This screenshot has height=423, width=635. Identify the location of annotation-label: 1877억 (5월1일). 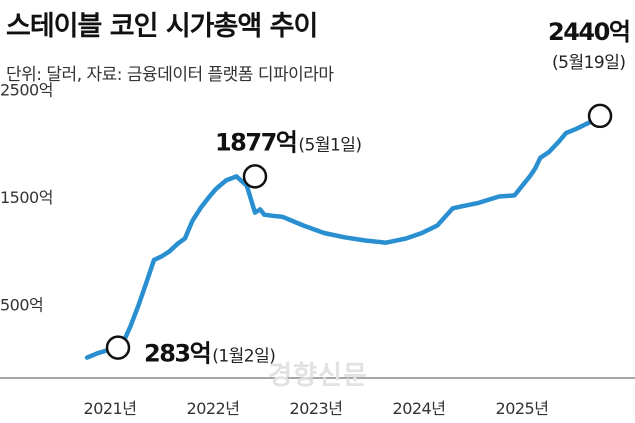
(288, 142).